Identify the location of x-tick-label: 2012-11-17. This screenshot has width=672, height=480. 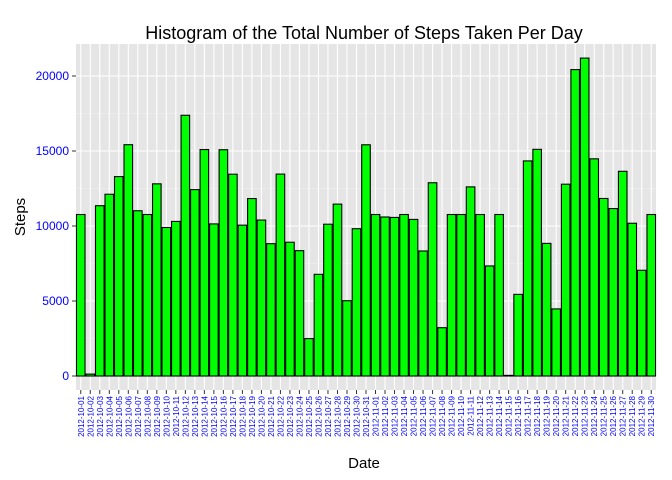
(528, 415).